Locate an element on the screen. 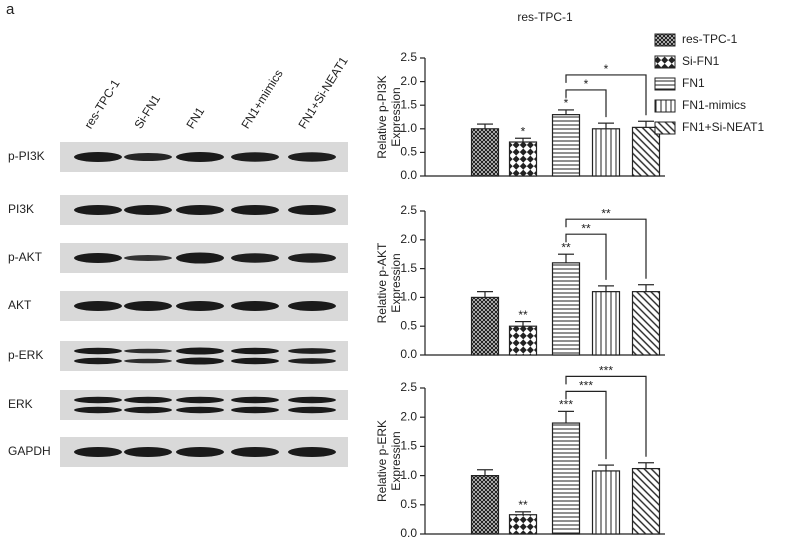 The image size is (800, 543). bracket-label: ** is located at coordinates (586, 228).